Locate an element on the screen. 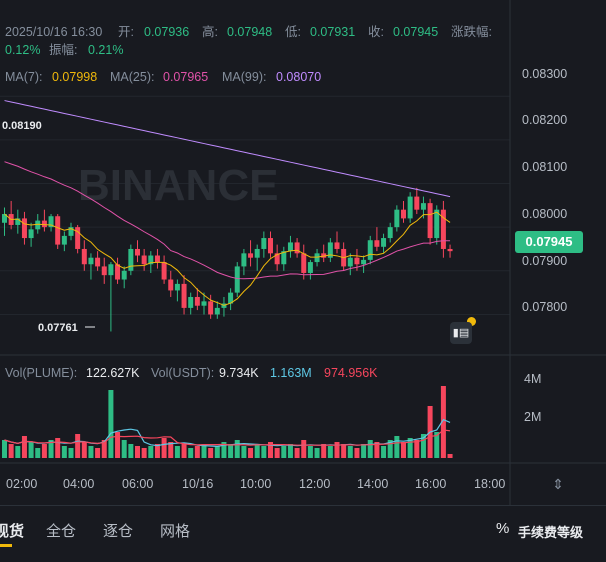 The height and width of the screenshot is (562, 606). volume-tick: 4M is located at coordinates (533, 379).